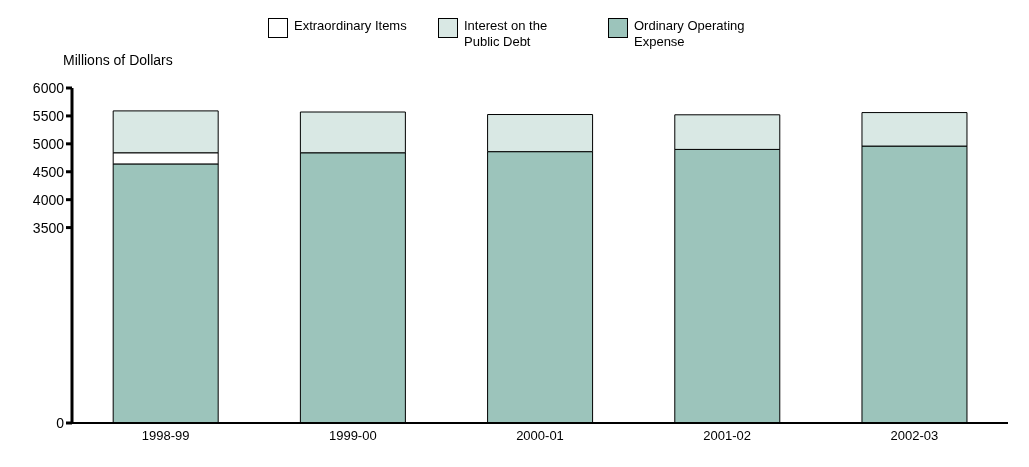 Image resolution: width=1029 pixels, height=467 pixels. Describe the element at coordinates (48, 115) in the screenshot. I see `y-tick-label: 5500` at that location.